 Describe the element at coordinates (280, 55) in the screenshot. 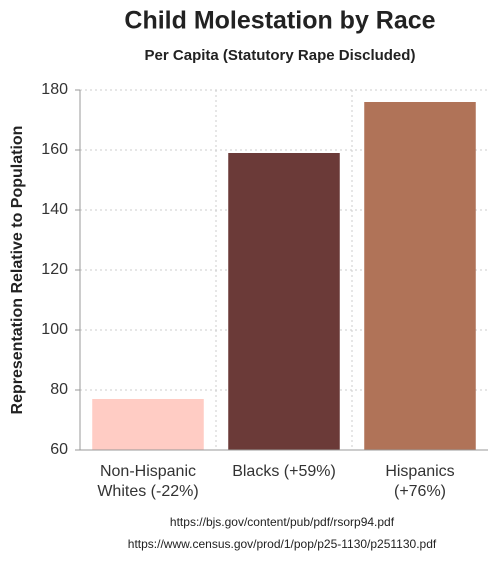

I see `chart-subtitle: Per Capita (Statutory Rape Discluded)` at that location.